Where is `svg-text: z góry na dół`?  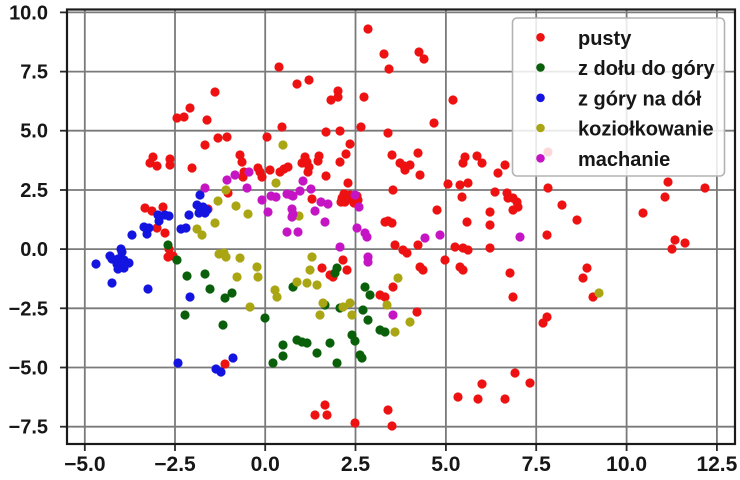
svg-text: z góry na dół is located at coordinates (640, 99).